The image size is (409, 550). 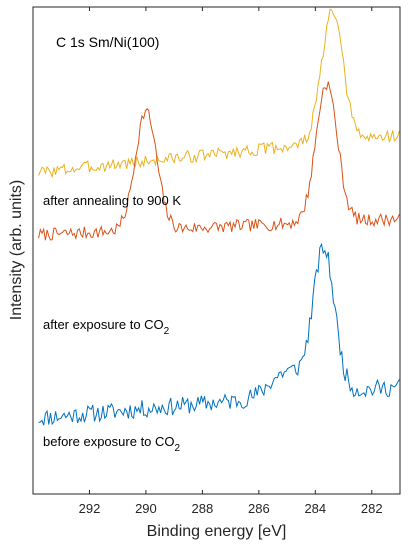 I want to click on x-tick-label-290: 290, so click(x=146, y=508).